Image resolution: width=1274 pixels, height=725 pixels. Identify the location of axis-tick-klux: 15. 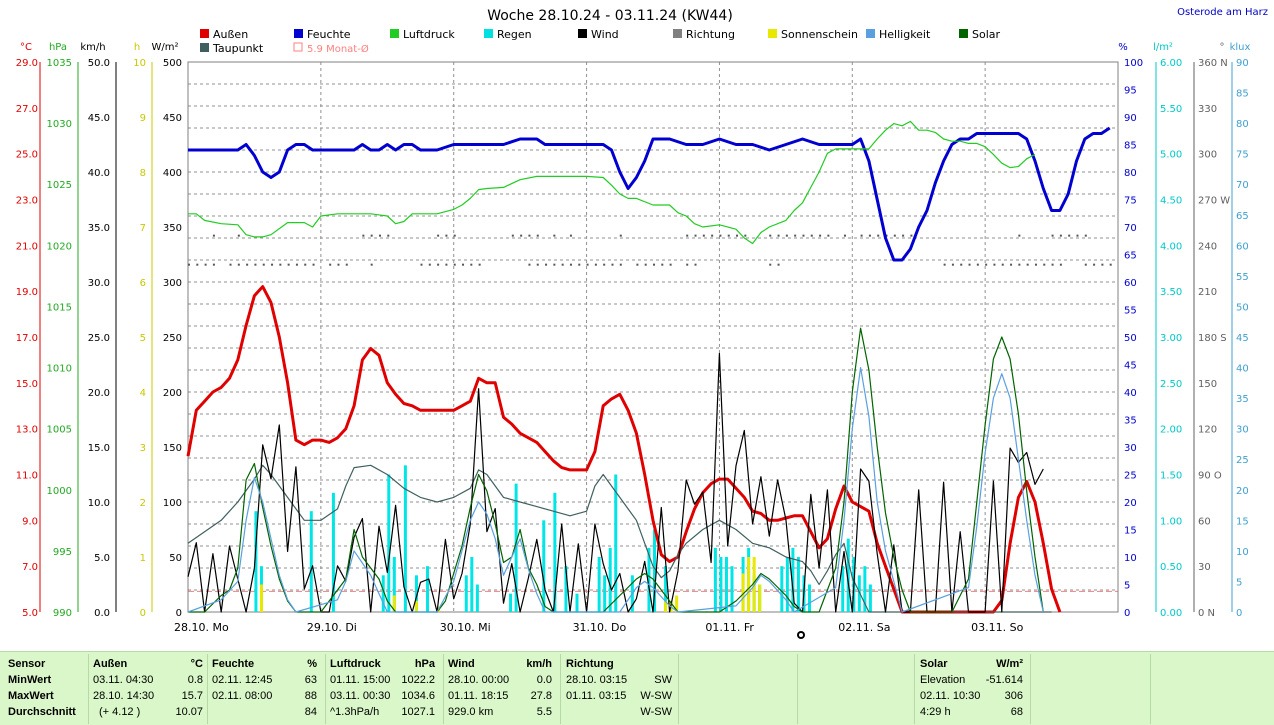
(1242, 521).